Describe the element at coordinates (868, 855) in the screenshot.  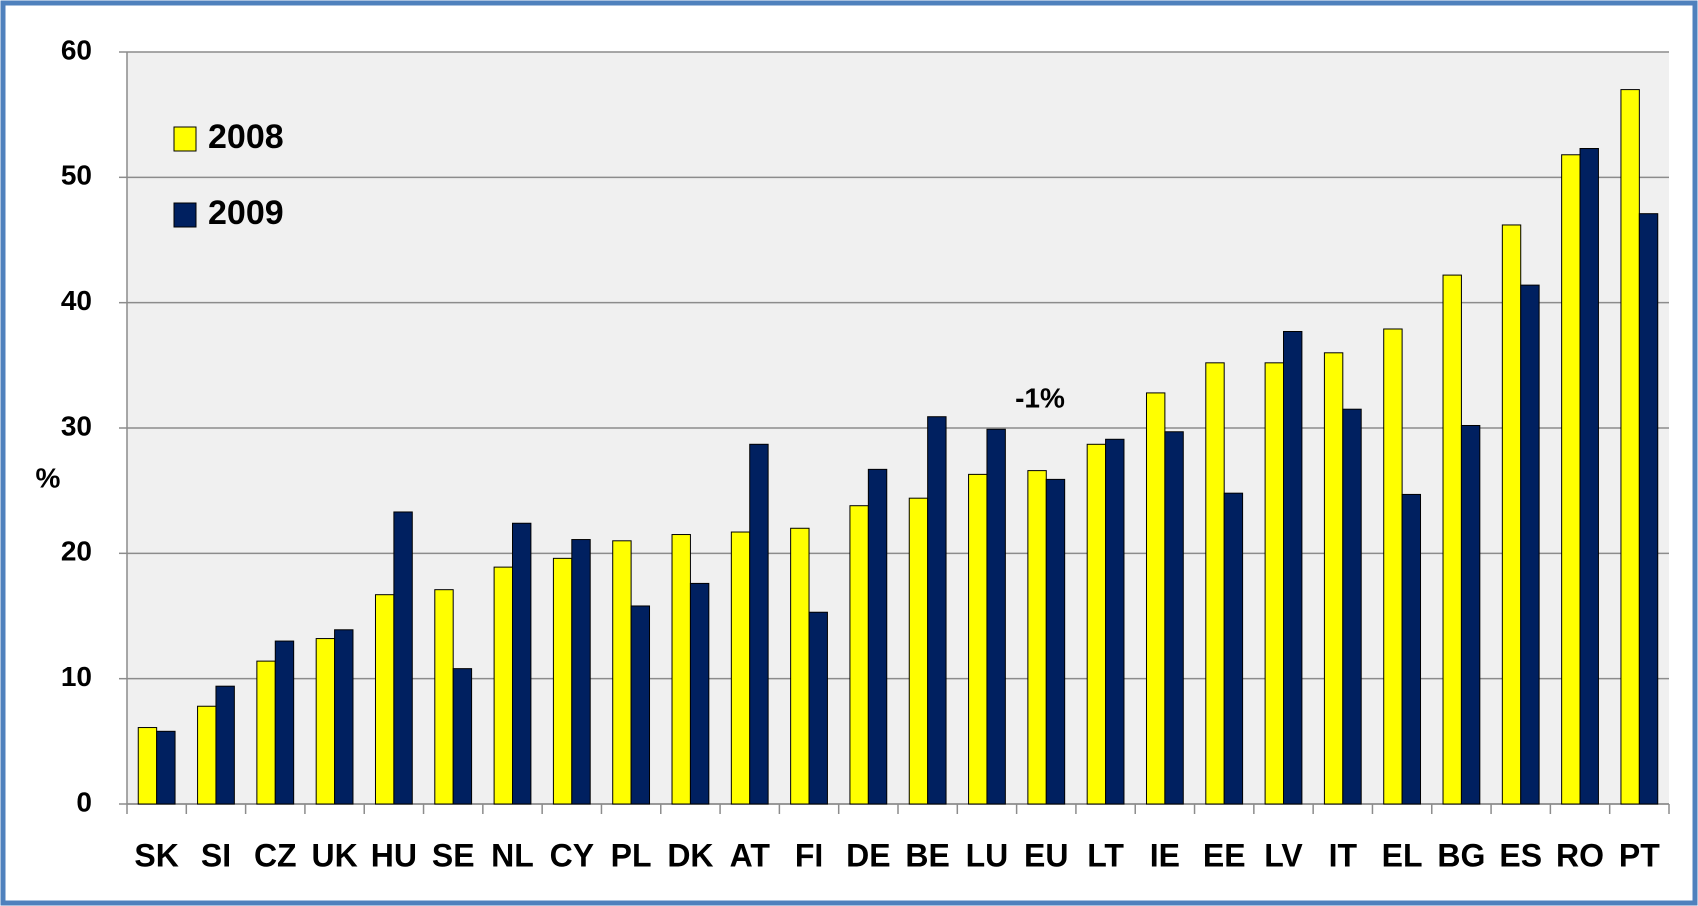
I see `x-tick-label: DE` at that location.